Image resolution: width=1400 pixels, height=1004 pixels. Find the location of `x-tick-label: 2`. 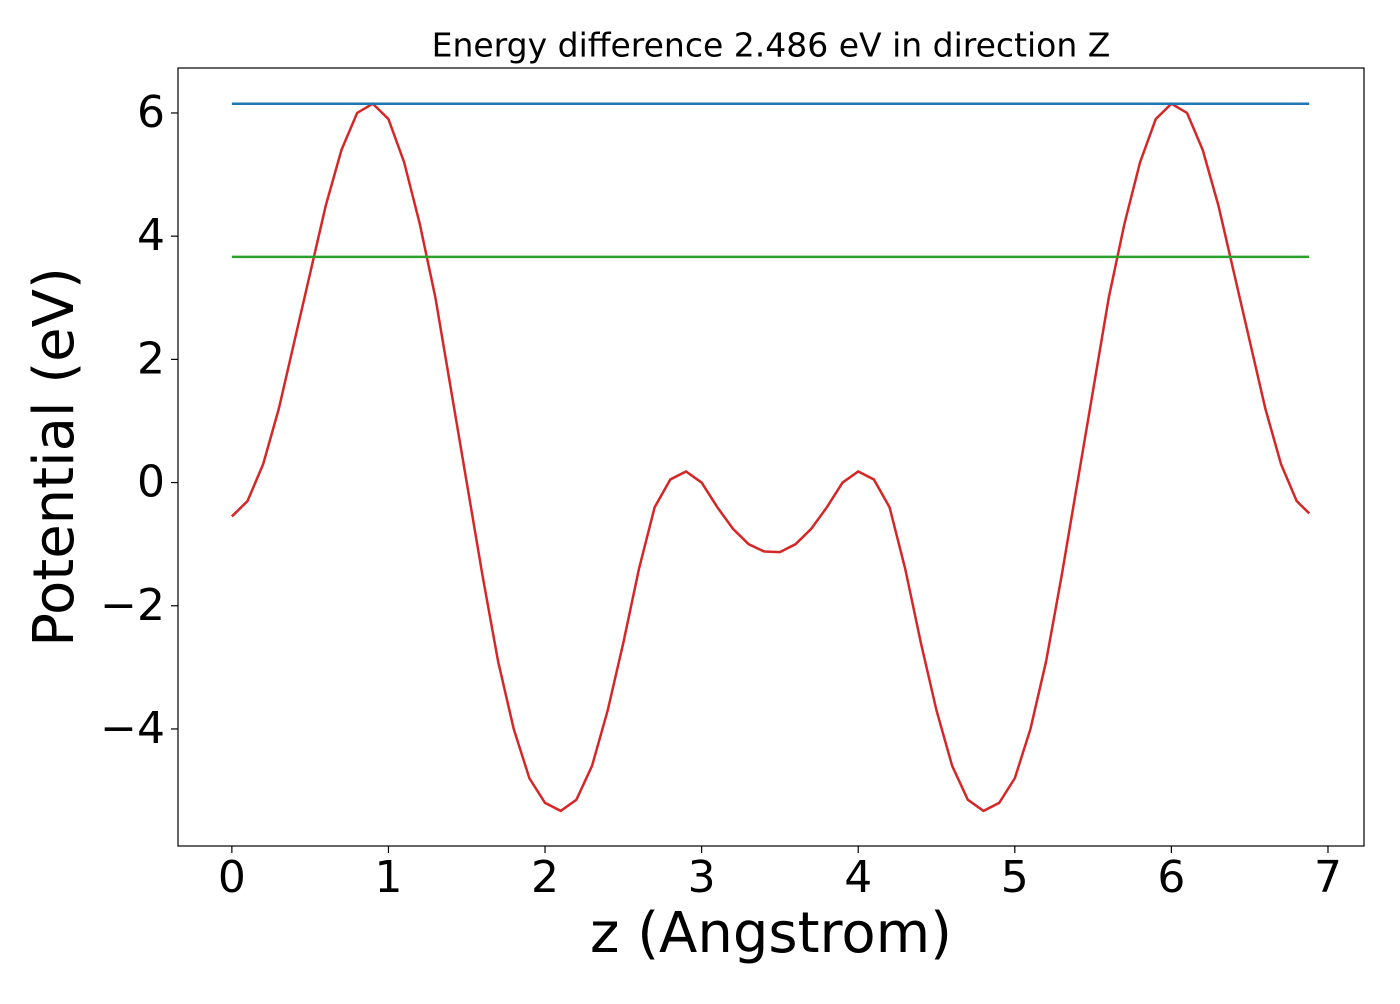

x-tick-label: 2 is located at coordinates (545, 877).